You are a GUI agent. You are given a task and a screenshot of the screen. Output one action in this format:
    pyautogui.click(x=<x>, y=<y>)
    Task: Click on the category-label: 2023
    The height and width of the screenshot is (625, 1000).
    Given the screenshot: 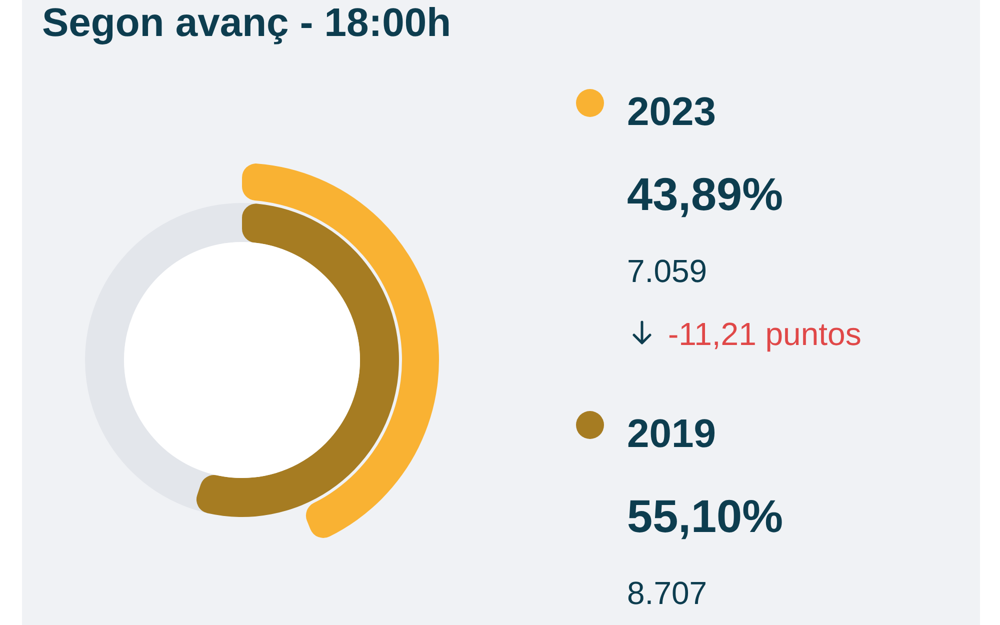 What is the action you would take?
    pyautogui.click(x=671, y=112)
    